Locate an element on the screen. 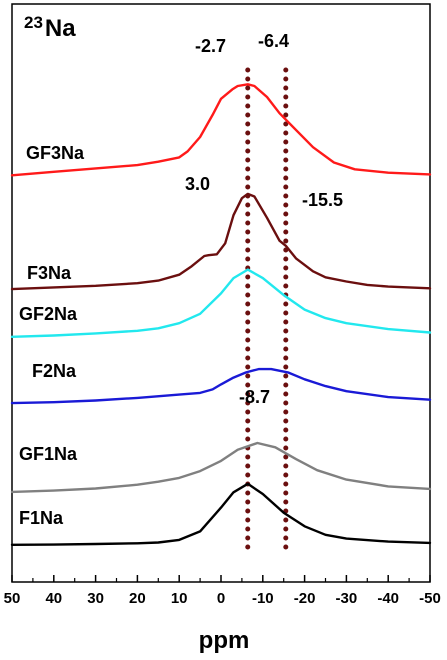 The width and height of the screenshot is (447, 660). series-label-f1na: F1Na is located at coordinates (41, 518).